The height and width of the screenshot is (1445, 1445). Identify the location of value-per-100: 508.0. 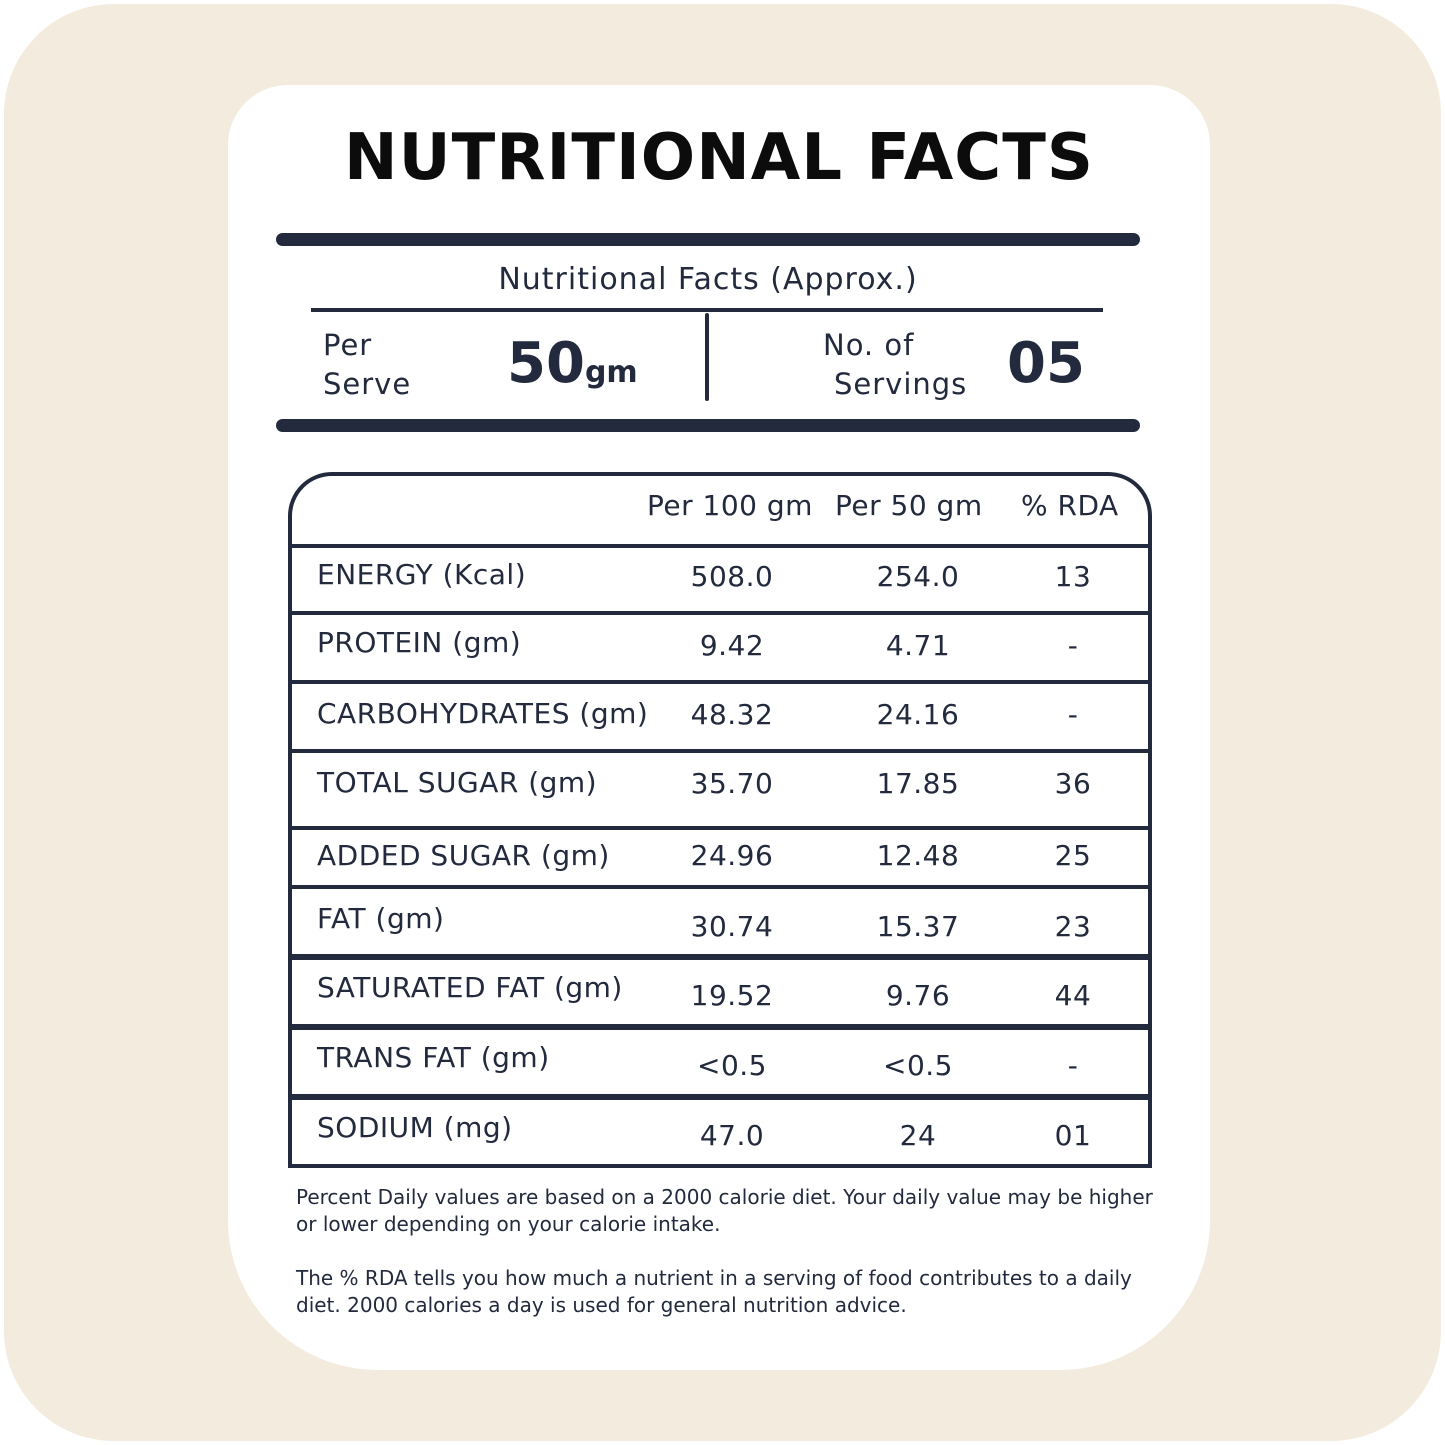
(732, 576).